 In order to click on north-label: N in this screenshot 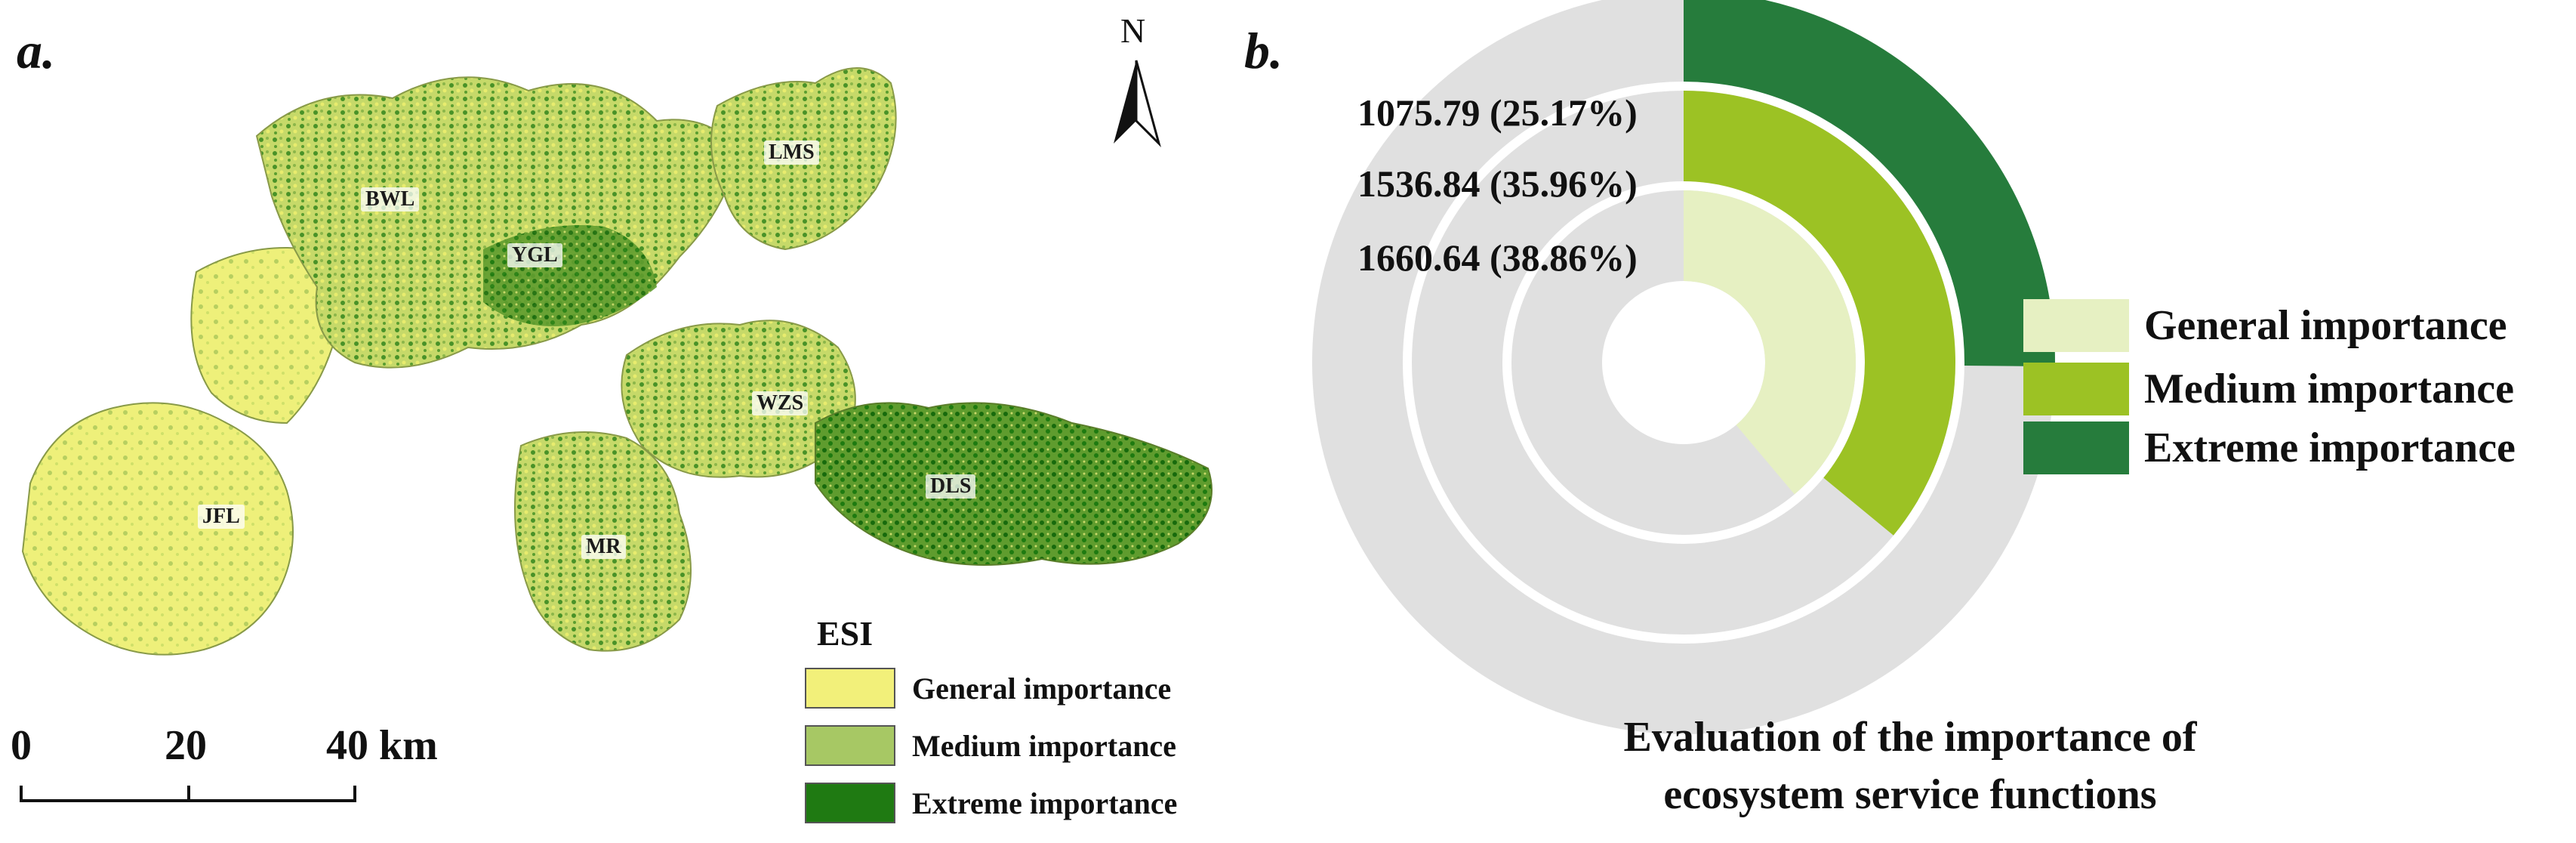, I will do `click(1133, 30)`.